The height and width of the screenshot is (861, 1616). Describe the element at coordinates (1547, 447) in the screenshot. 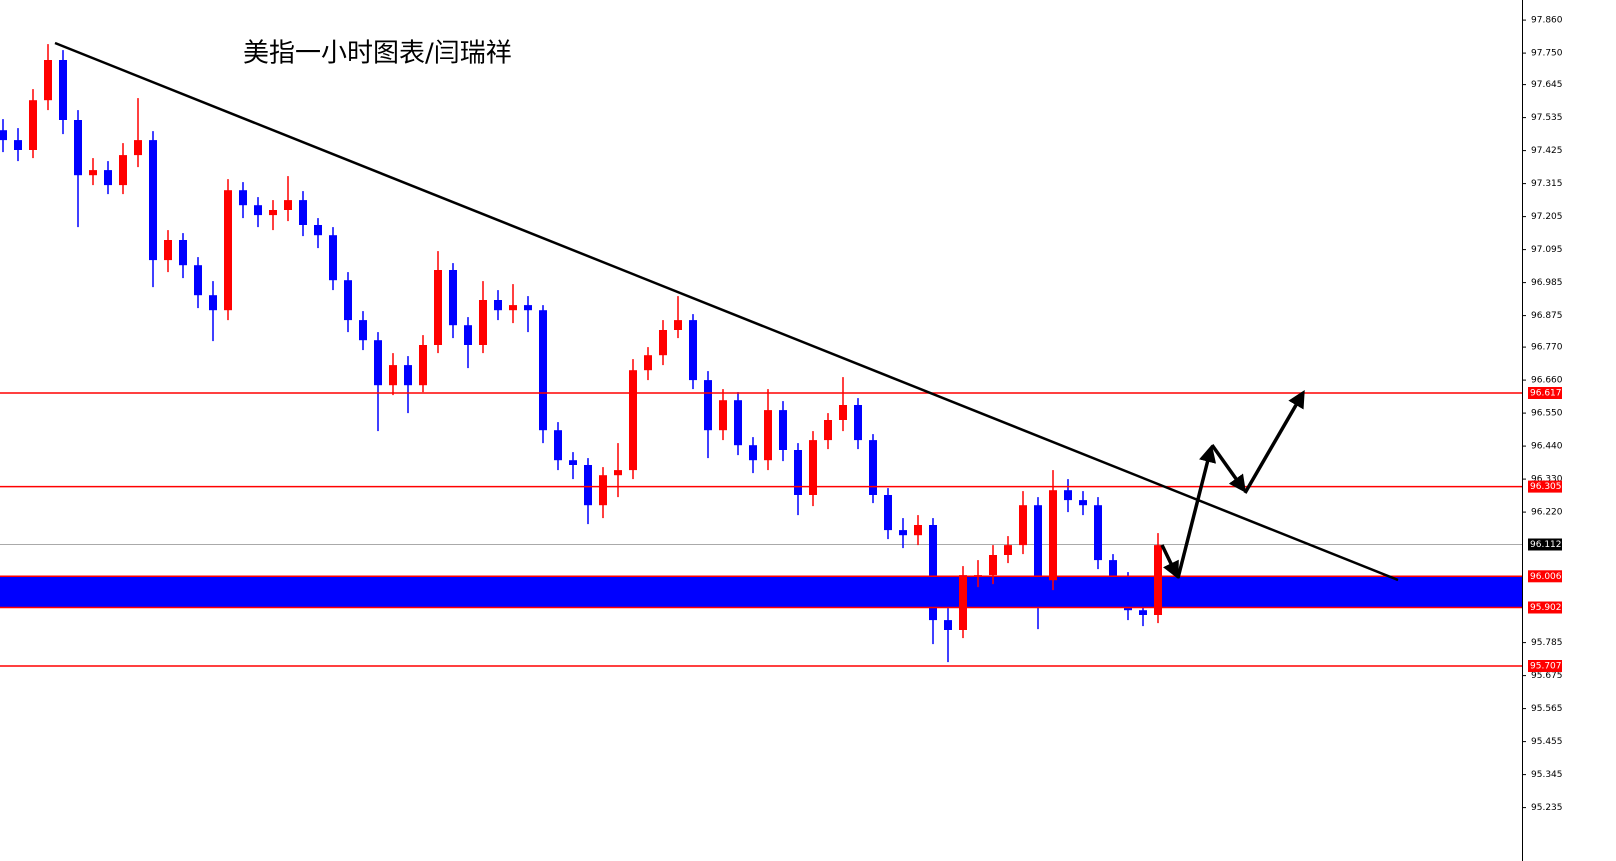

I see `y-tick-label: 96.440` at that location.